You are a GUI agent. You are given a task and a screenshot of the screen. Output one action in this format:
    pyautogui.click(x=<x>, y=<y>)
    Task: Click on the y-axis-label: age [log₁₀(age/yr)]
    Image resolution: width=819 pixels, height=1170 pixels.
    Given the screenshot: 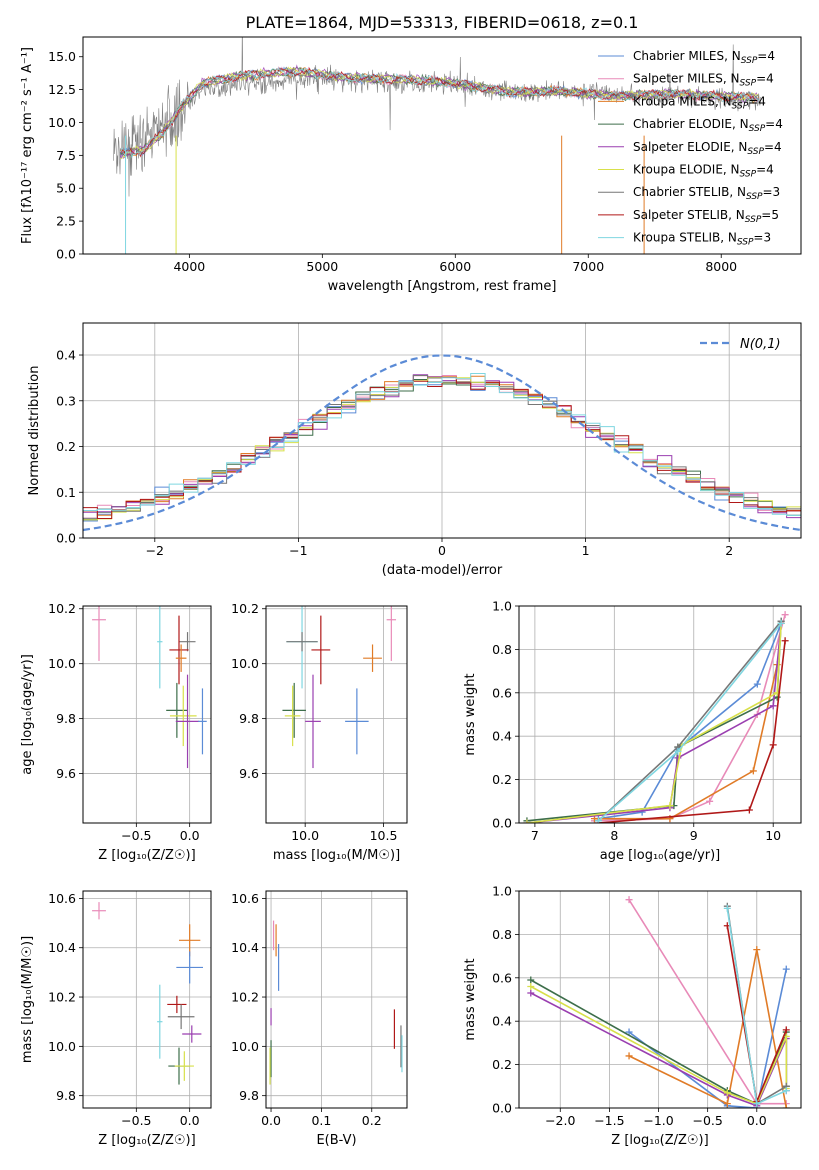 What is the action you would take?
    pyautogui.click(x=27, y=714)
    